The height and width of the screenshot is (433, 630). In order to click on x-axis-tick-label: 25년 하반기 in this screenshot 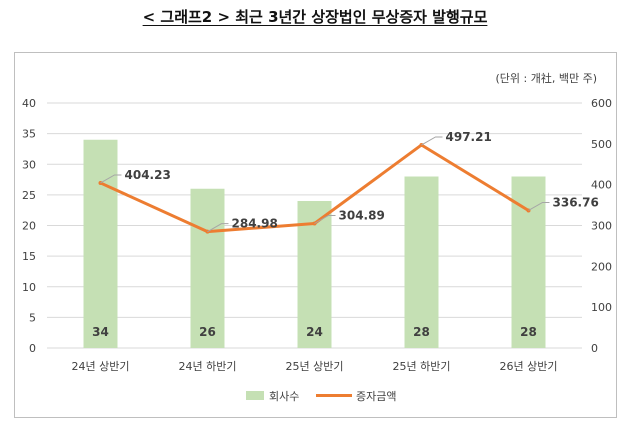, I will do `click(422, 366)`.